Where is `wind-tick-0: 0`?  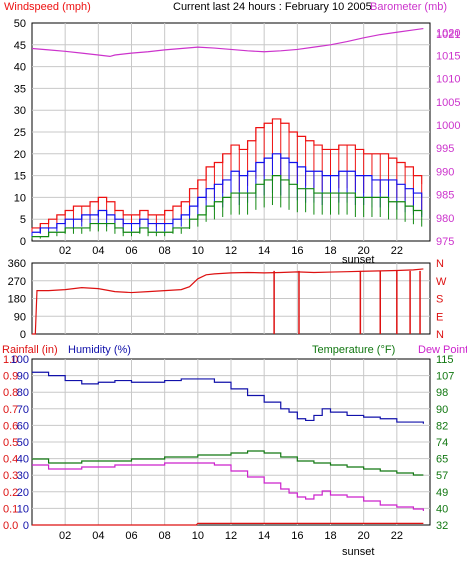 wind-tick-0: 0 is located at coordinates (23, 242).